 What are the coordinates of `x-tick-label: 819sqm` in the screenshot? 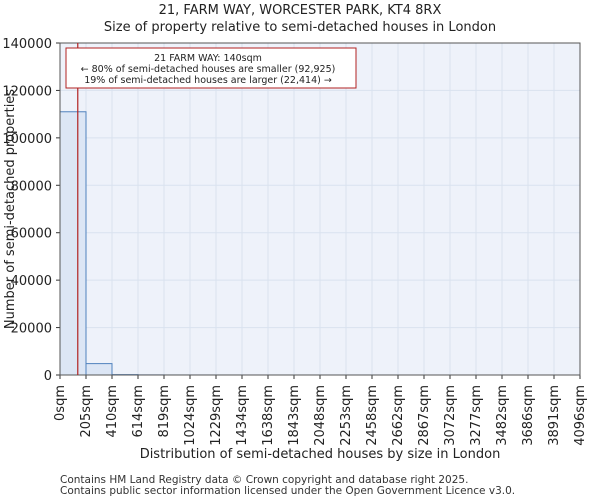 It's located at (164, 411).